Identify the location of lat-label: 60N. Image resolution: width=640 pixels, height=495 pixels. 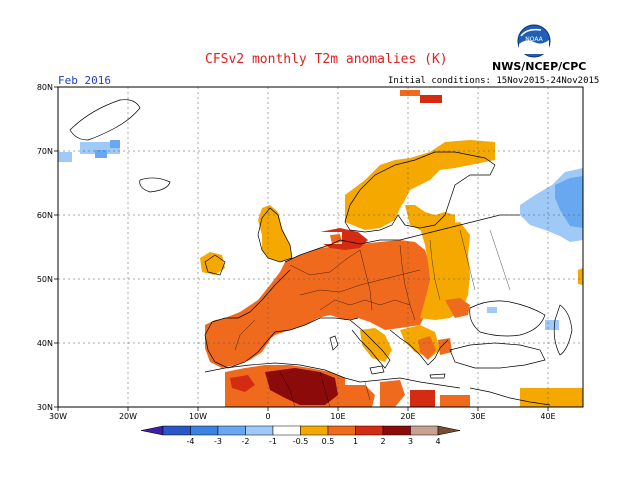
(45, 215).